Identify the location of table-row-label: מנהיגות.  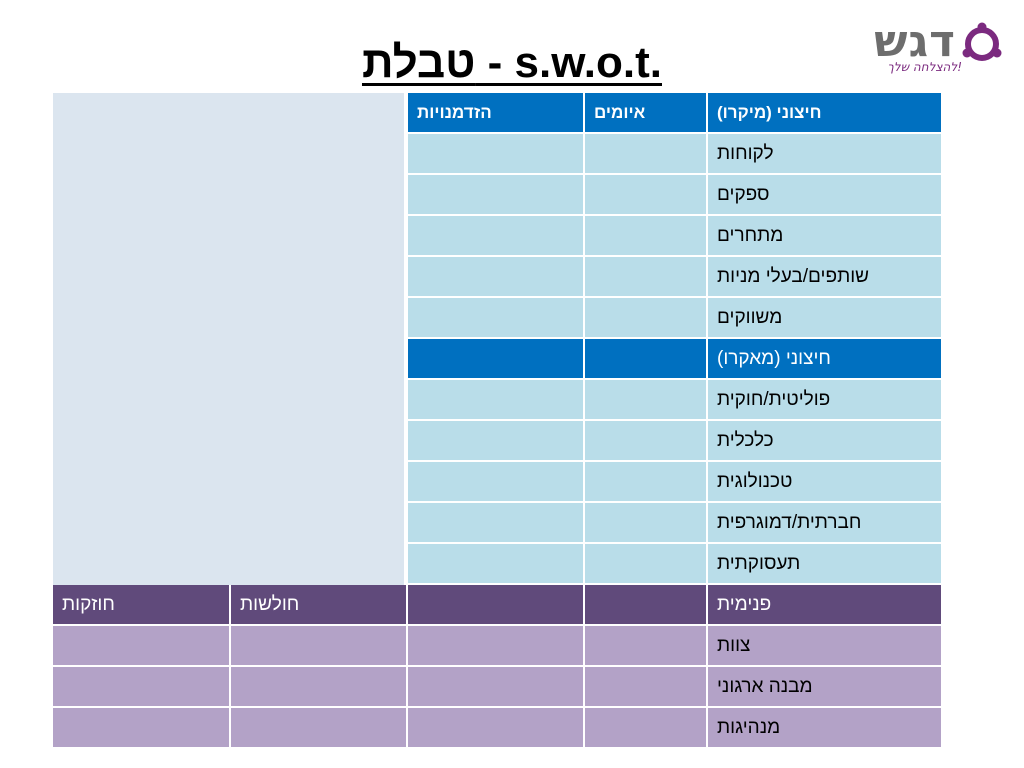
(824, 727).